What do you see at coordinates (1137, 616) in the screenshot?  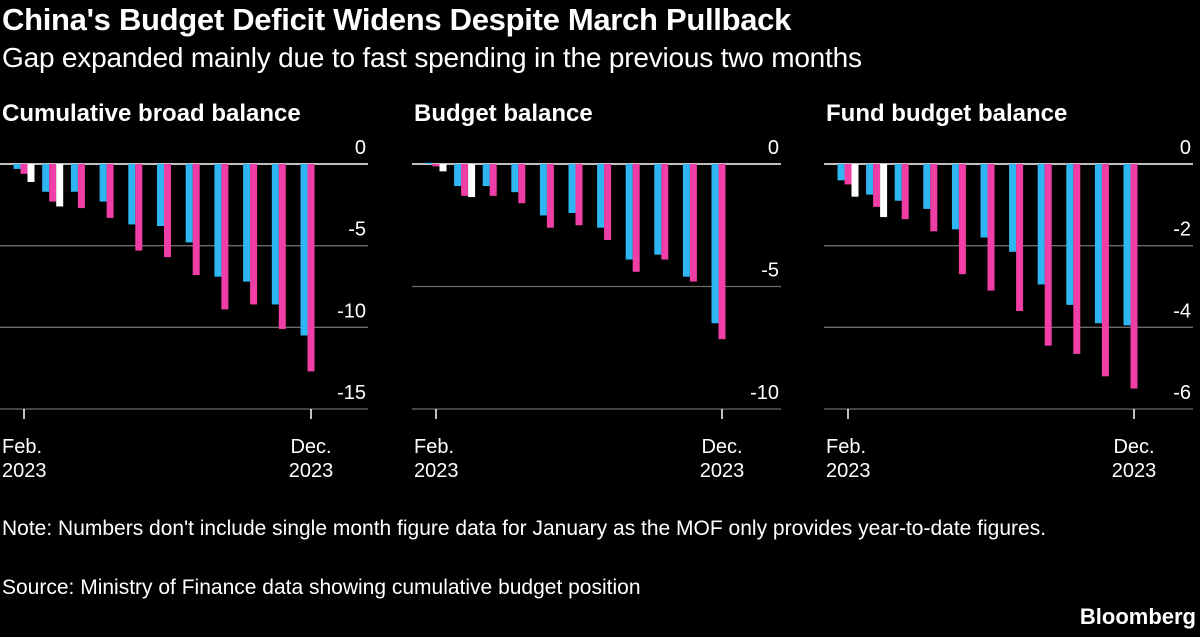 I see `bloomberg-logo: Bloomberg` at bounding box center [1137, 616].